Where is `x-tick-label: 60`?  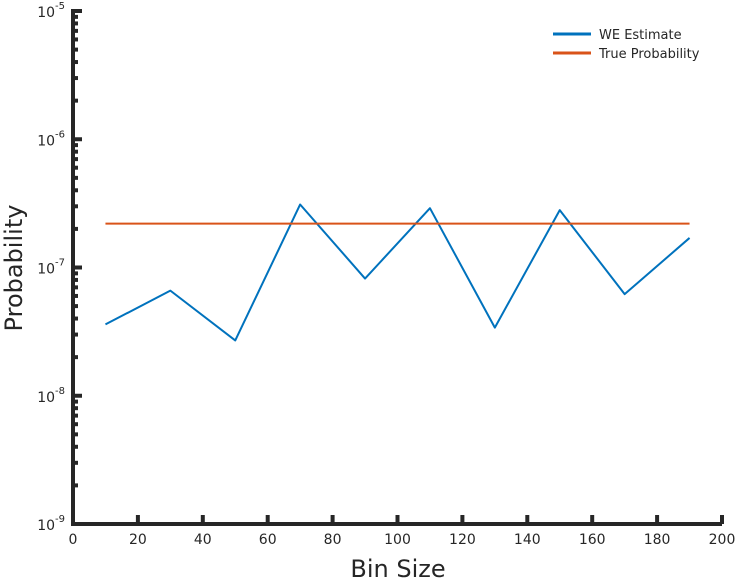
x-tick-label: 60 is located at coordinates (268, 540).